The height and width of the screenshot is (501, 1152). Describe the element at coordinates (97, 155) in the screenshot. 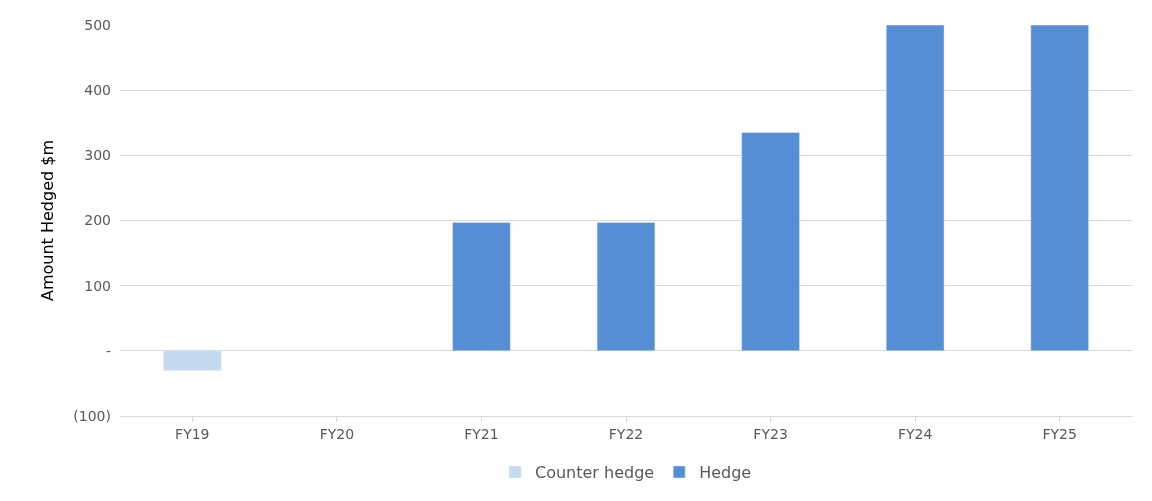

I see `y-tick-label: 300` at that location.